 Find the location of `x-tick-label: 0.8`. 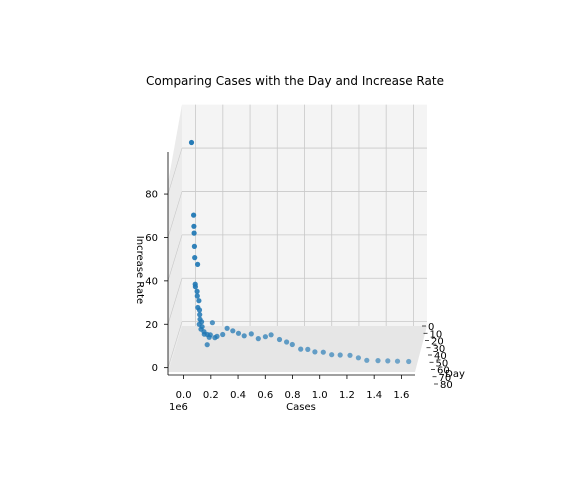

x-tick-label: 0.8 is located at coordinates (293, 395).